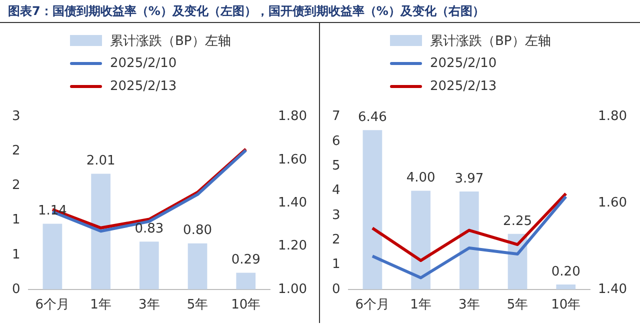 The height and width of the screenshot is (335, 640). What do you see at coordinates (372, 117) in the screenshot?
I see `data-label: 6.46` at bounding box center [372, 117].